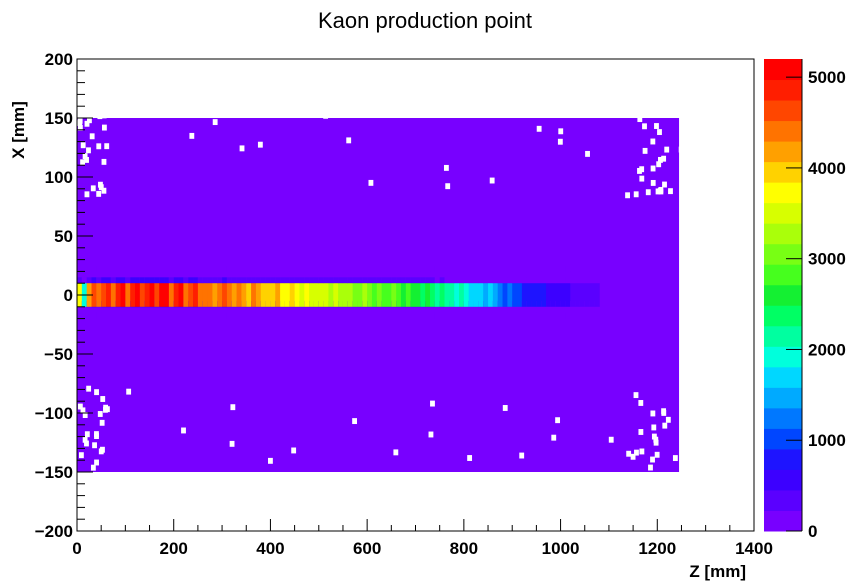 The width and height of the screenshot is (860, 588). I want to click on z-tick-label: 0, so click(812, 531).